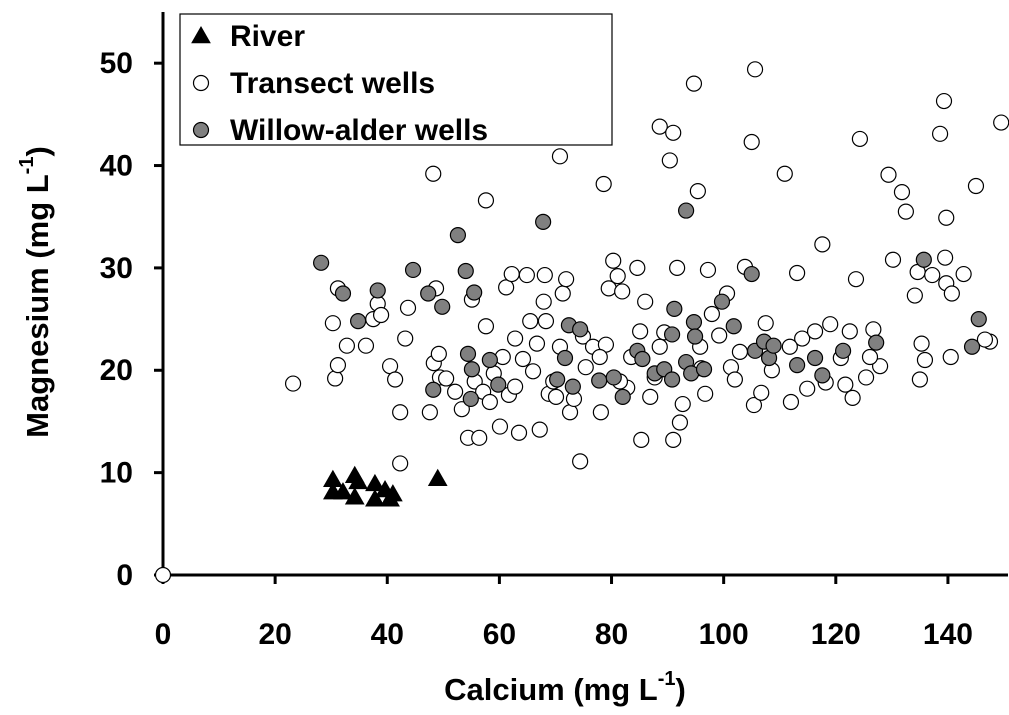  What do you see at coordinates (27, 166) in the screenshot?
I see `y-label-sup: -1` at bounding box center [27, 166].